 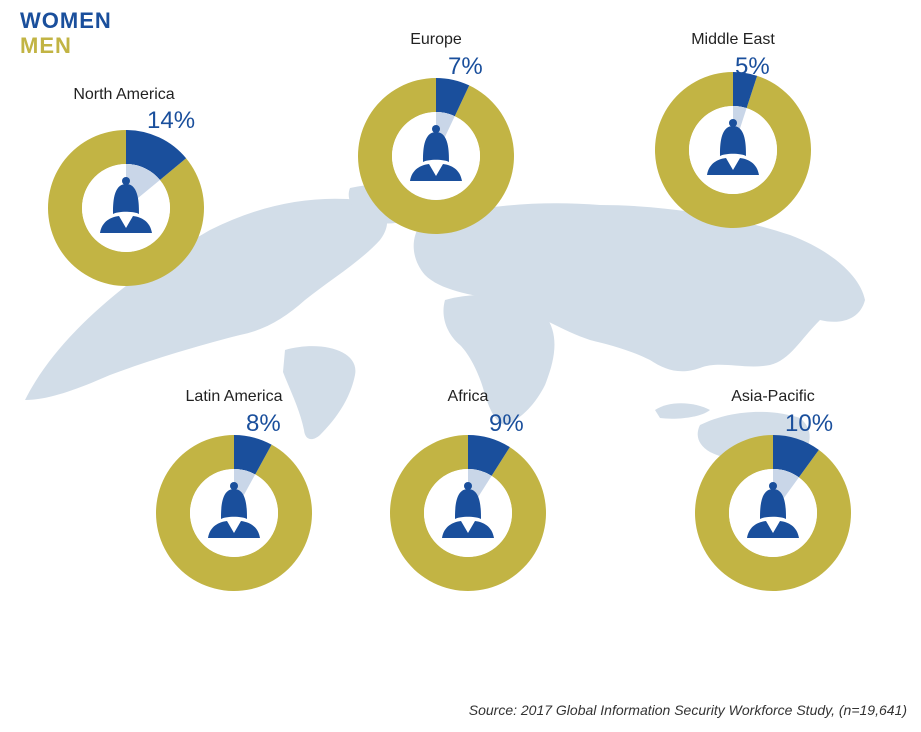 What do you see at coordinates (263, 423) in the screenshot?
I see `women-percent-latin-america: 8%` at bounding box center [263, 423].